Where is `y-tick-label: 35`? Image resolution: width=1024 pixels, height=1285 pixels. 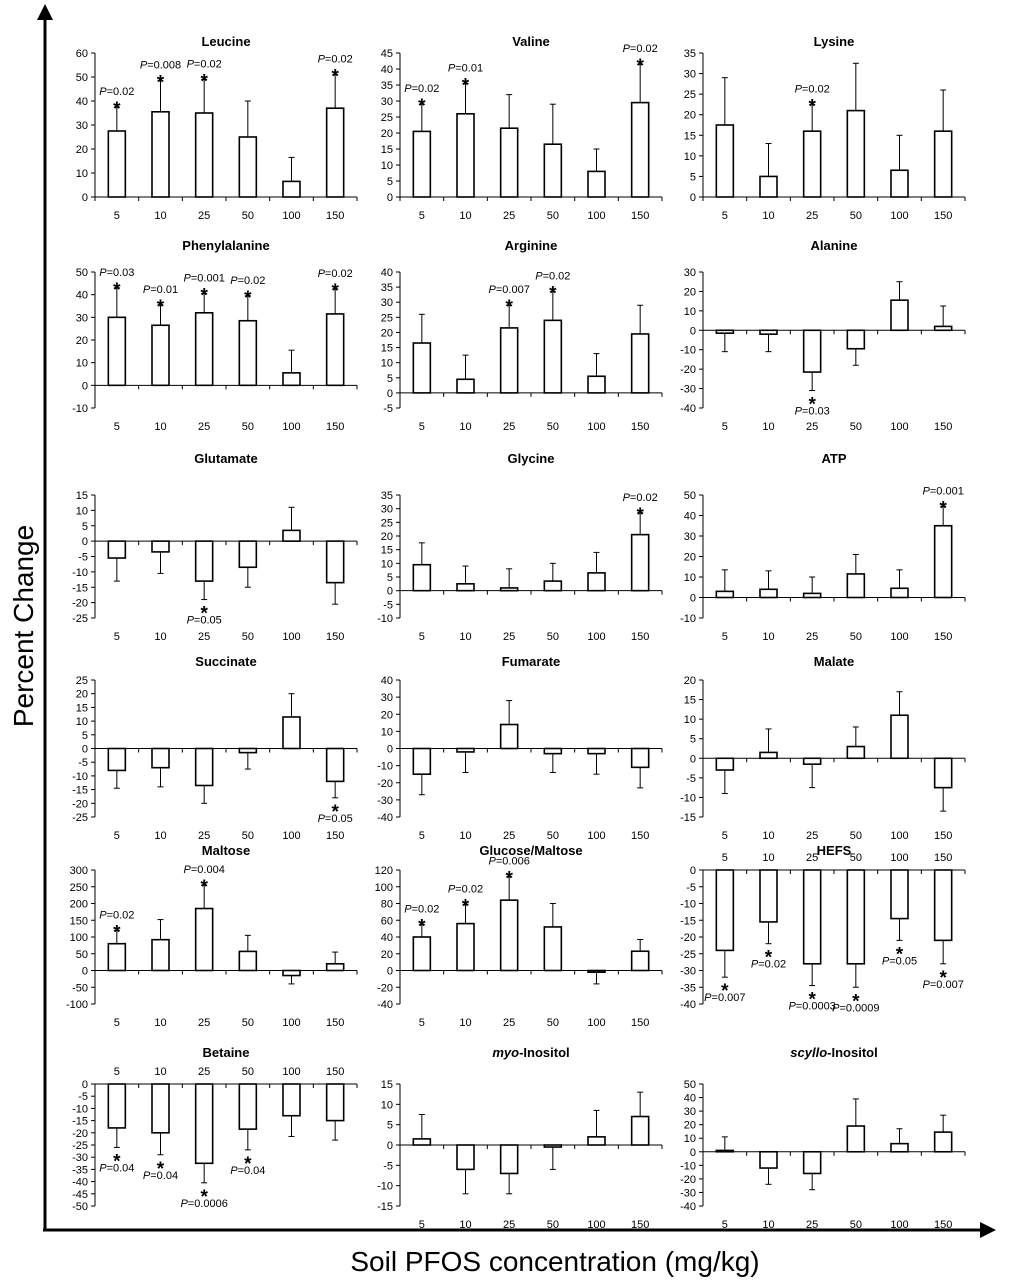 y-tick-label: 35 is located at coordinates (690, 54).